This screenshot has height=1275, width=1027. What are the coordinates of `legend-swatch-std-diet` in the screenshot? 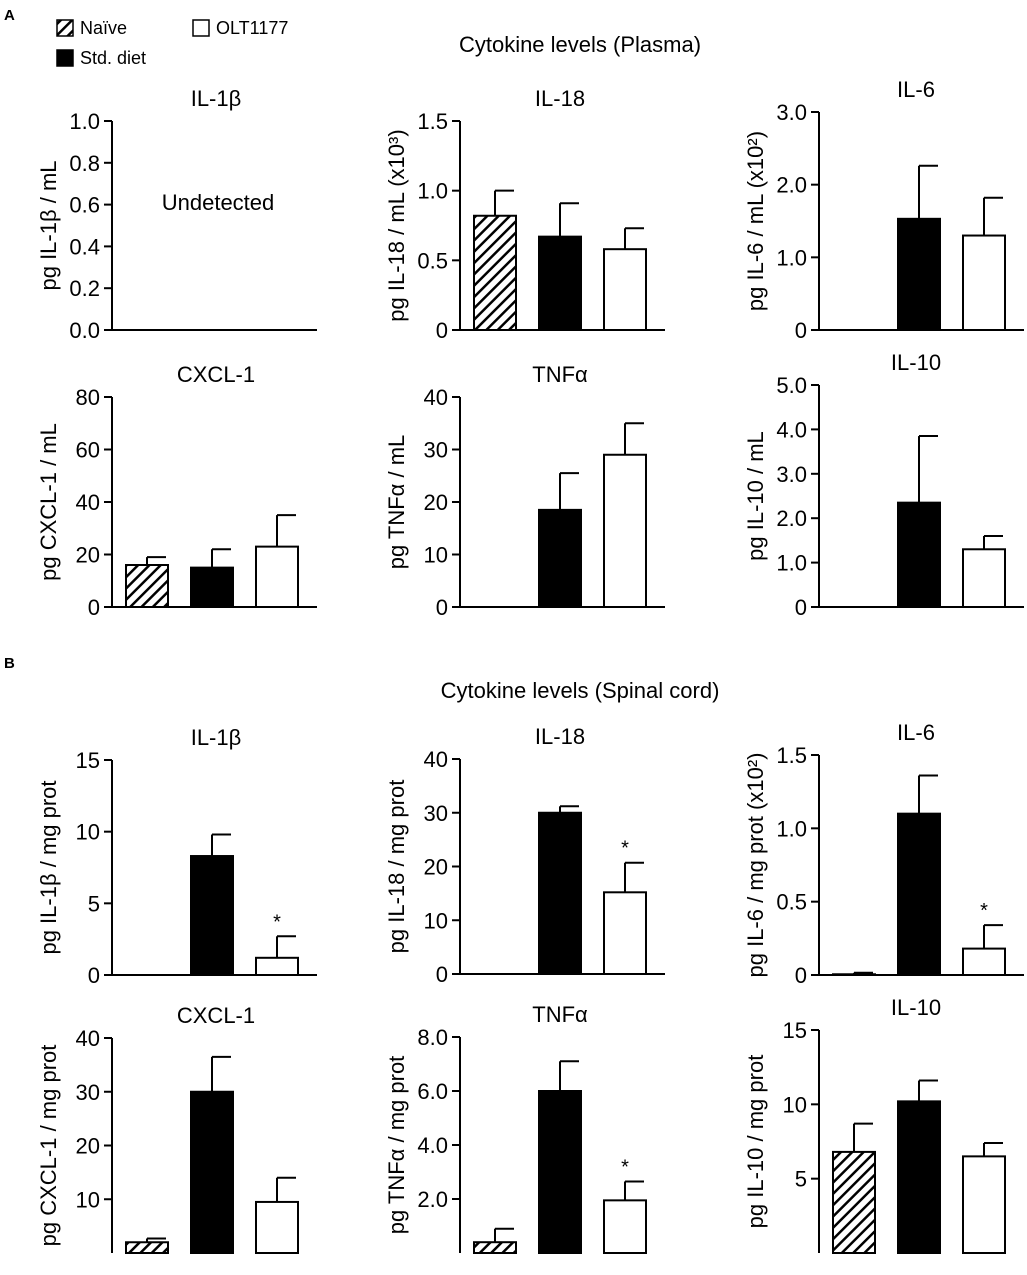 It's located at (65, 58).